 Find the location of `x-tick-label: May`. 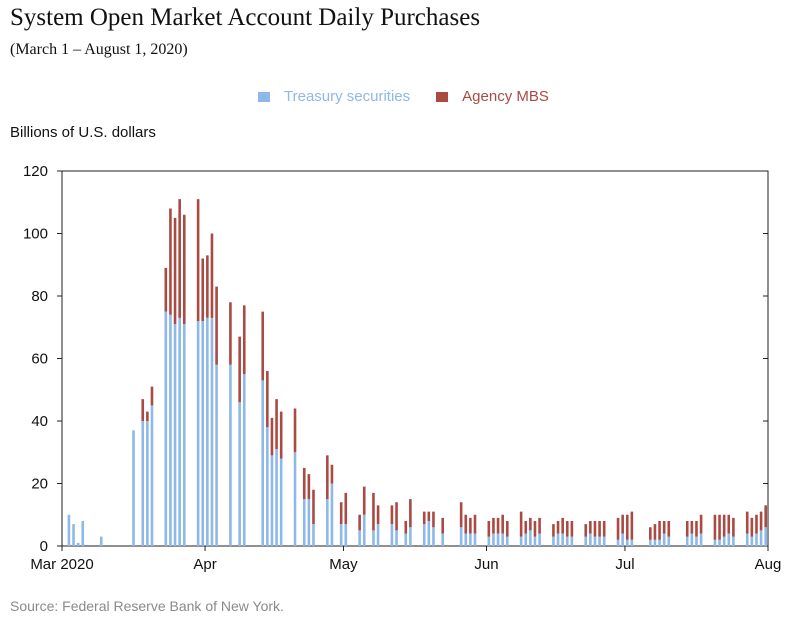

x-tick-label: May is located at coordinates (343, 564).